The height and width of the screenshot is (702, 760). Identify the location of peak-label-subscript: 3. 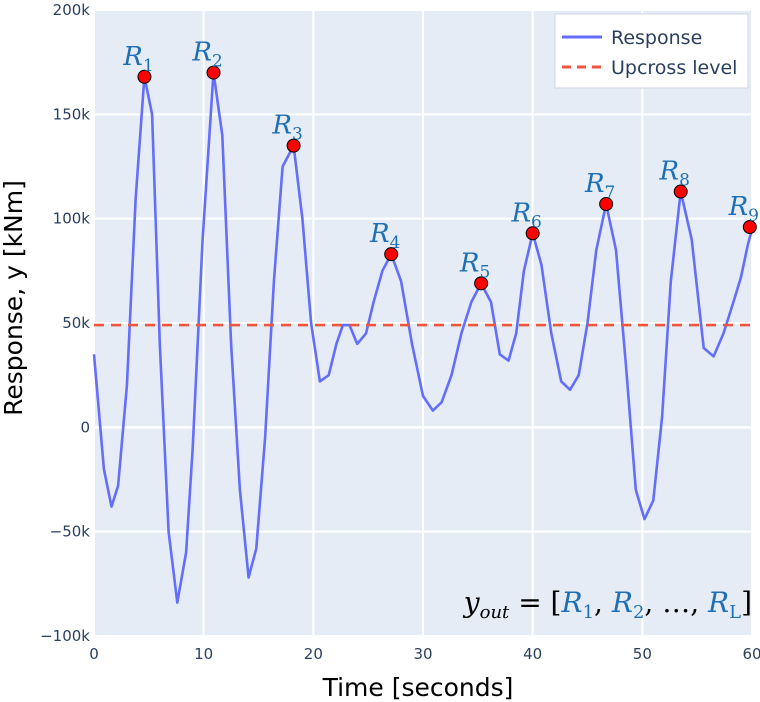
(297, 135).